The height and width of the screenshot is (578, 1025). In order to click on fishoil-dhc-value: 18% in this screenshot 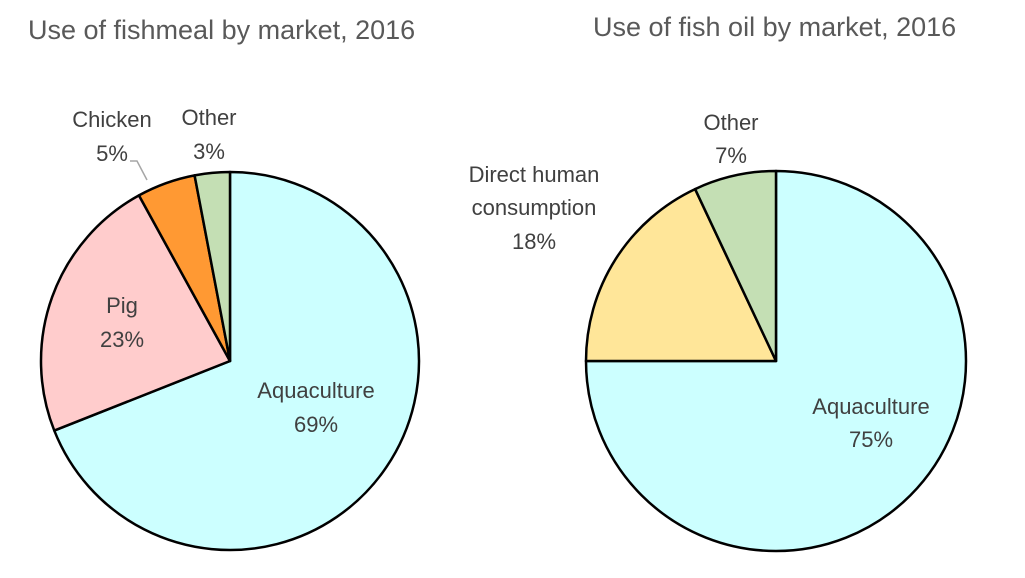, I will do `click(534, 241)`.